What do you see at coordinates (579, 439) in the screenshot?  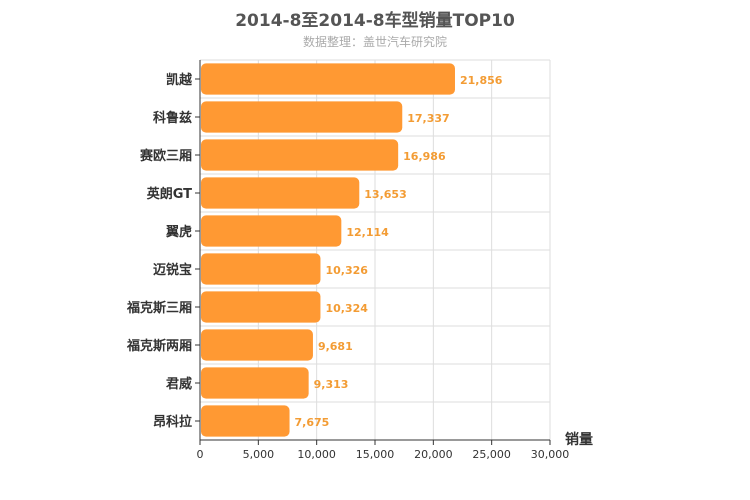 I see `x-axis-title: 销量` at bounding box center [579, 439].